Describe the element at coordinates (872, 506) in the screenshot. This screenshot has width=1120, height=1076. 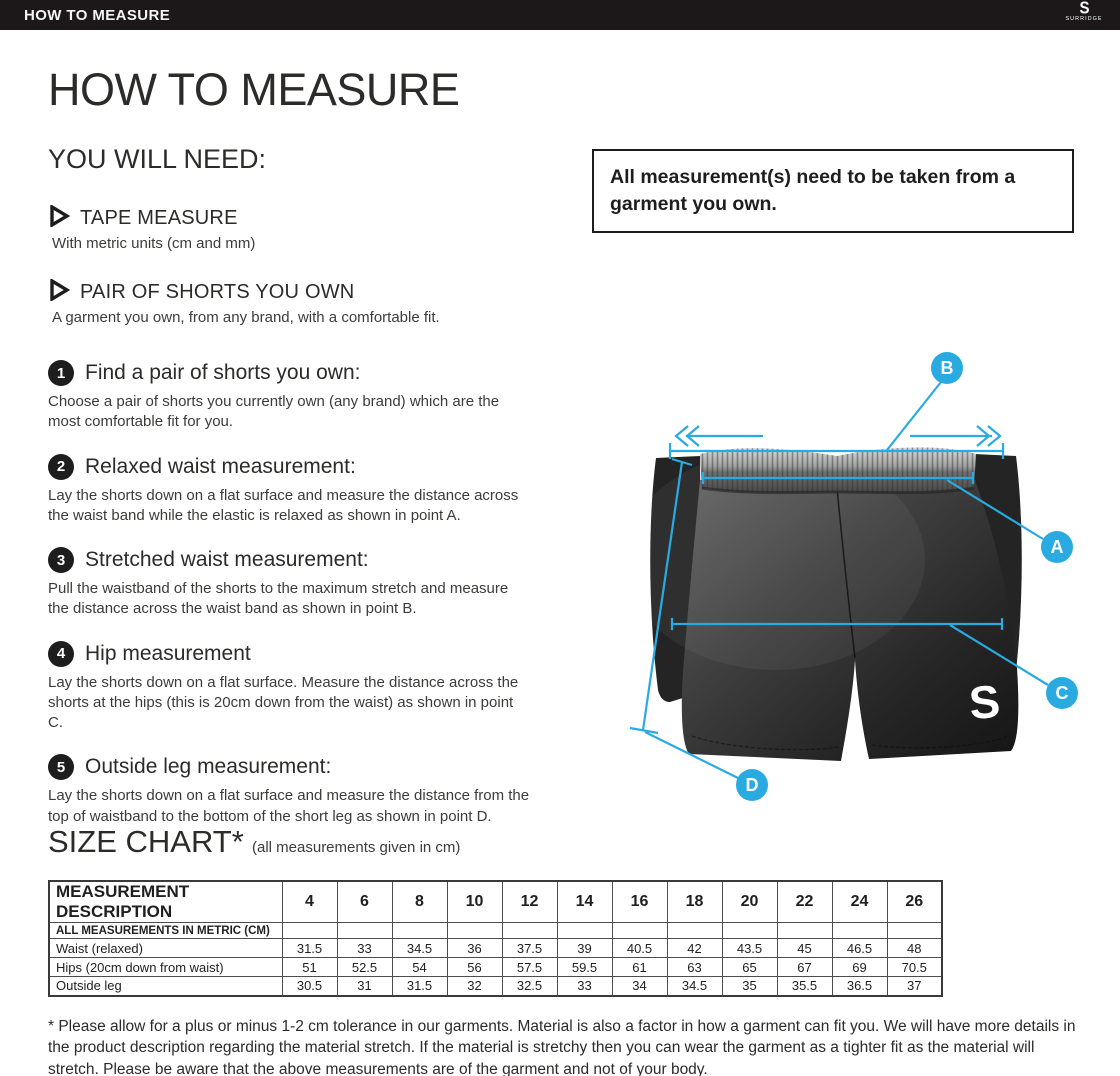
I see `measure-line-A` at that location.